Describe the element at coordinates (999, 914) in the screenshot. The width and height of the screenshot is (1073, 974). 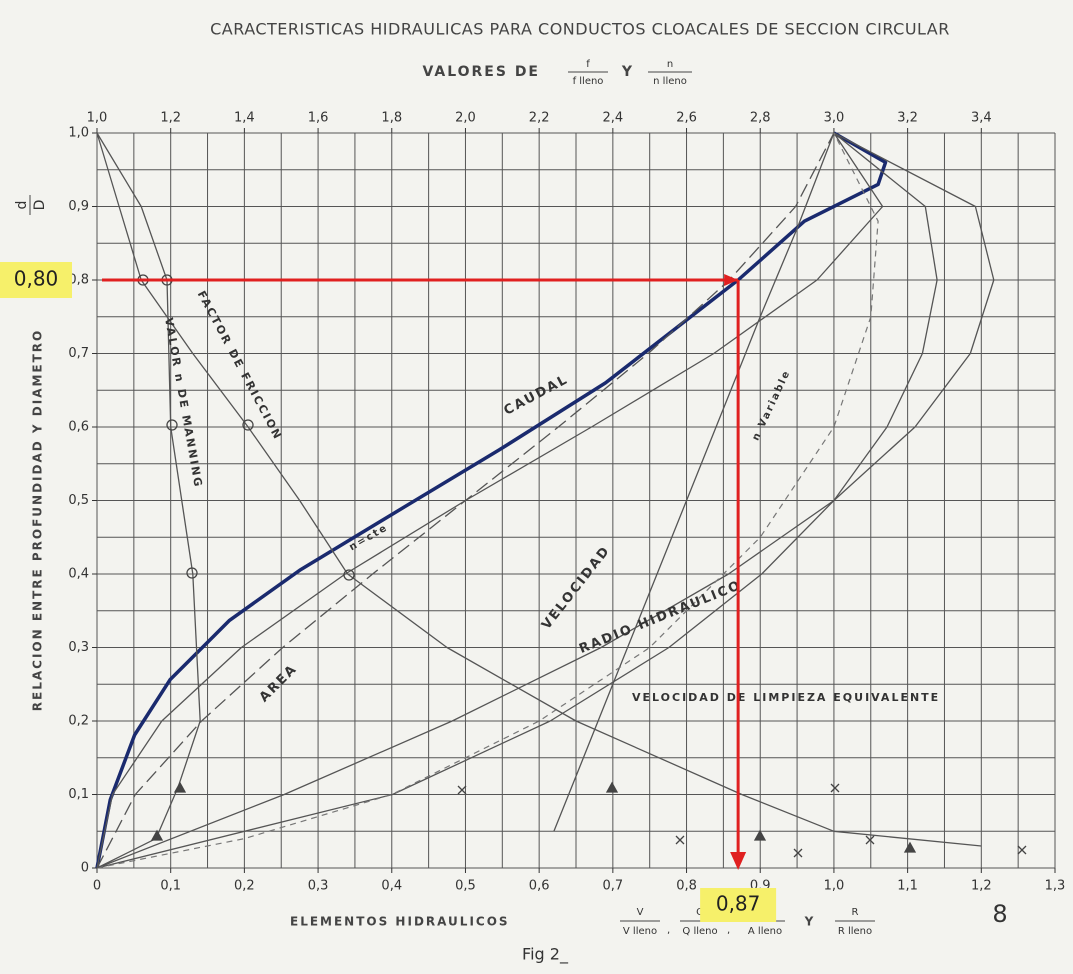
I see `page-number: 8` at that location.